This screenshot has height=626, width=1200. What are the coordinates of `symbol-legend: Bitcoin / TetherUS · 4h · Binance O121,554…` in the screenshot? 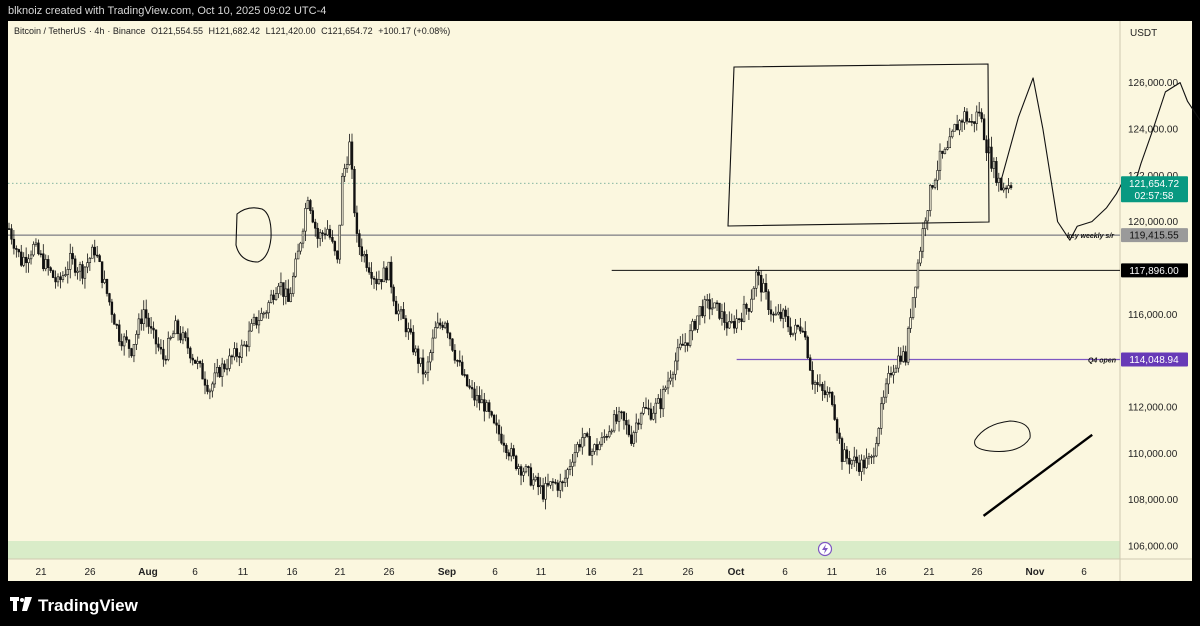 It's located at (232, 31).